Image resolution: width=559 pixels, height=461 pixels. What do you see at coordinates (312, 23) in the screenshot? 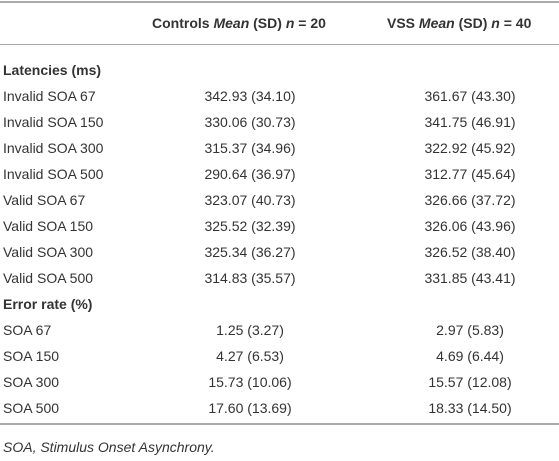
I see `header-text: = 20` at bounding box center [312, 23].